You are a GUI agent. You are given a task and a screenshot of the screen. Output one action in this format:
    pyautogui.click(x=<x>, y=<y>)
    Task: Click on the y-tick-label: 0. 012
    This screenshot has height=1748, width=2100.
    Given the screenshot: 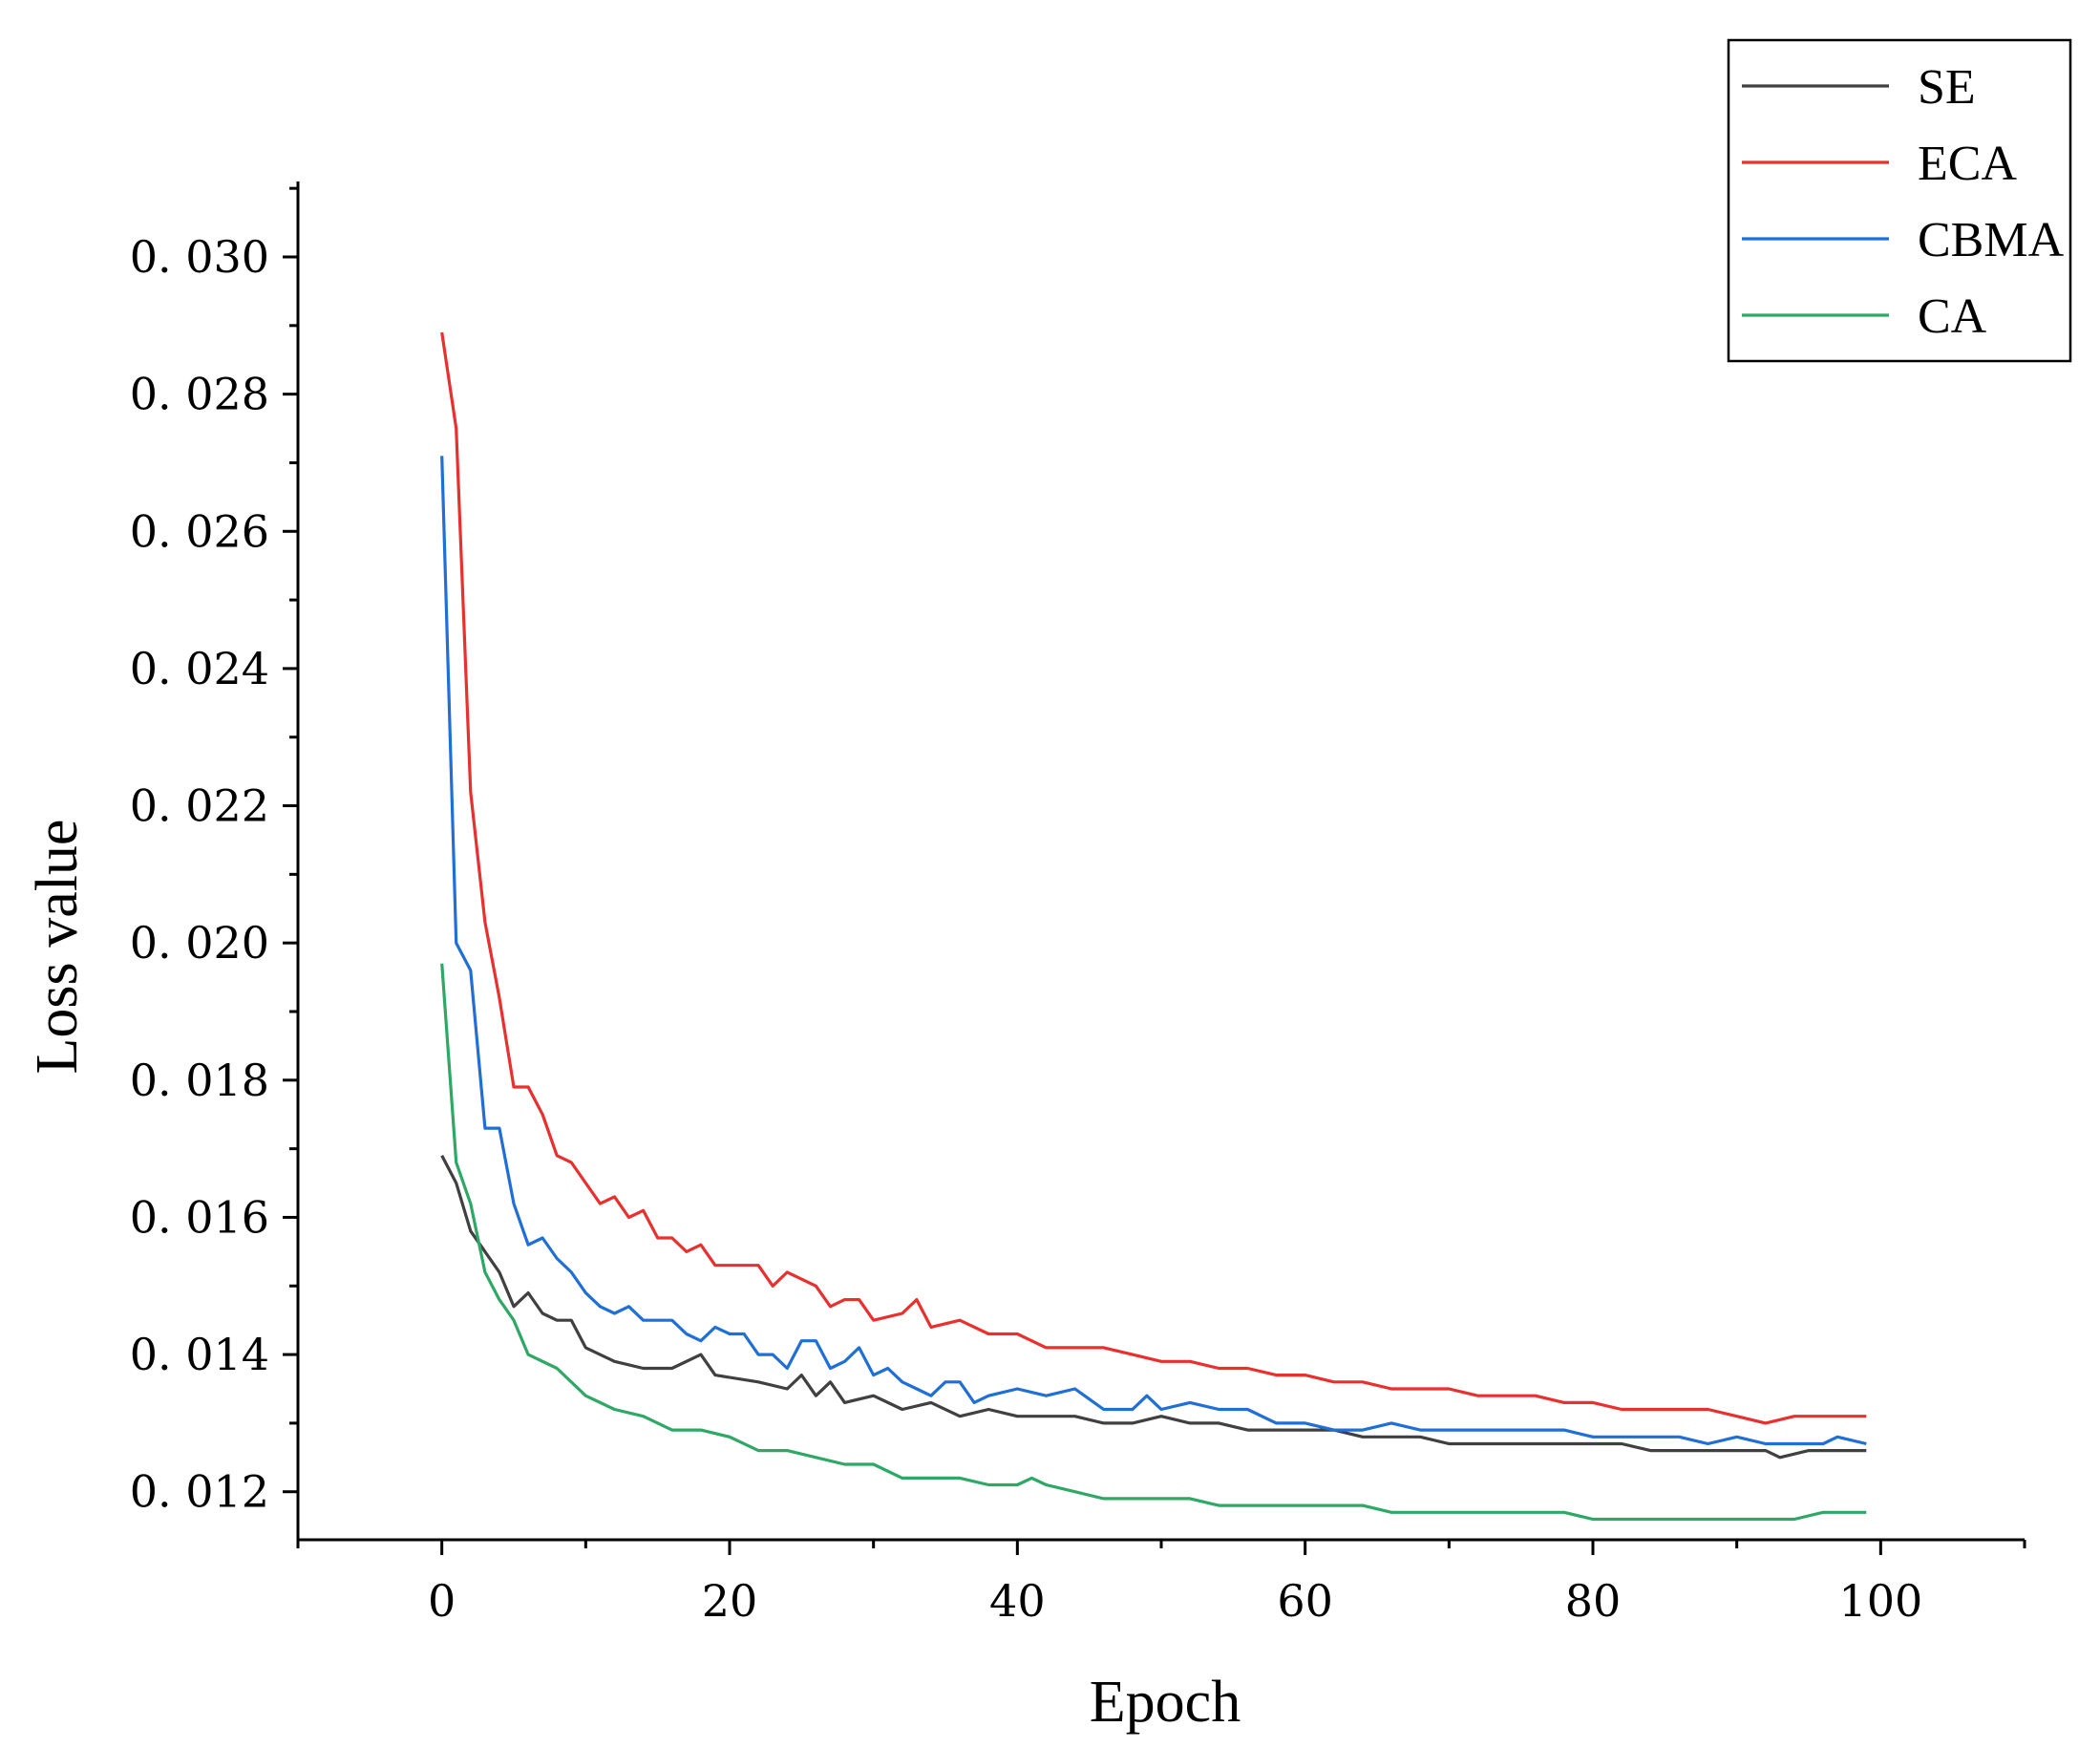 What is the action you would take?
    pyautogui.click(x=199, y=1492)
    